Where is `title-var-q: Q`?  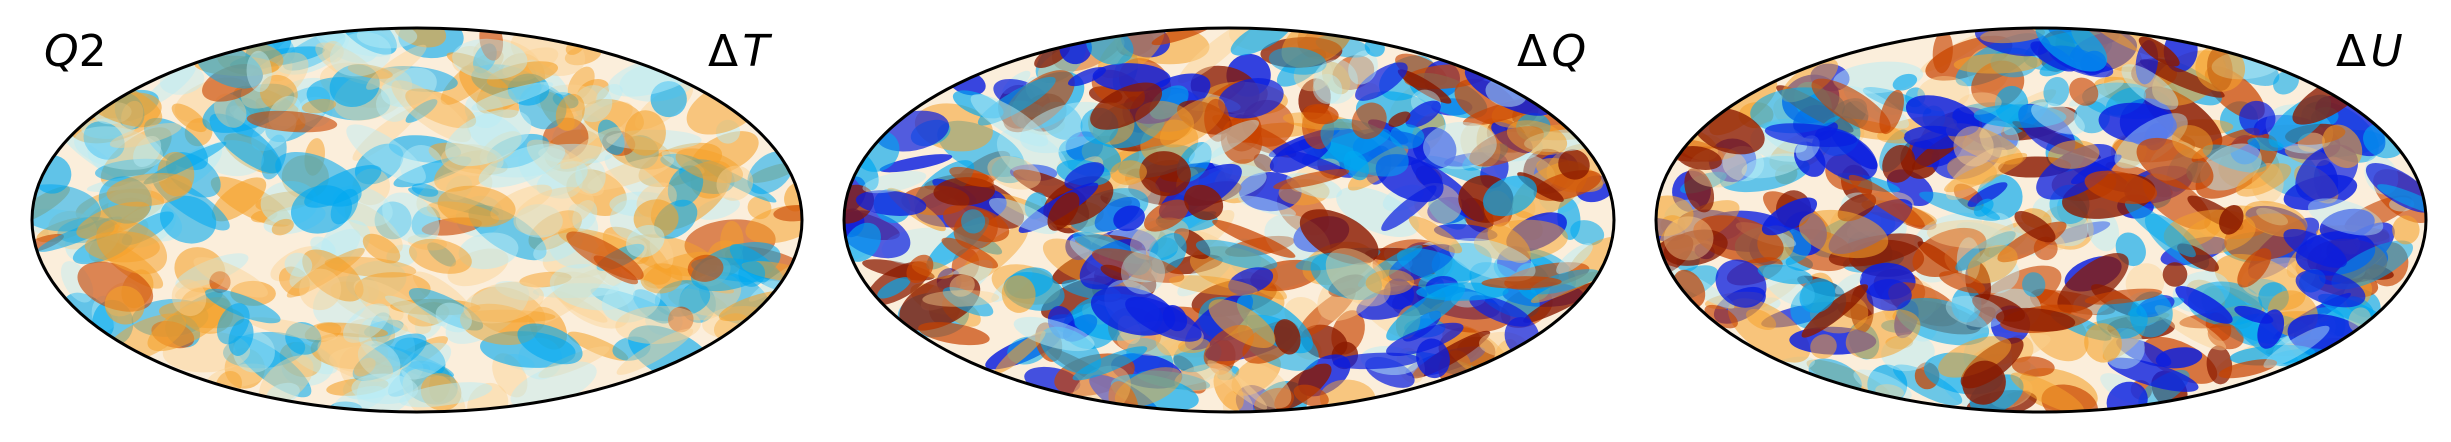
title-var-q: Q is located at coordinates (1569, 51).